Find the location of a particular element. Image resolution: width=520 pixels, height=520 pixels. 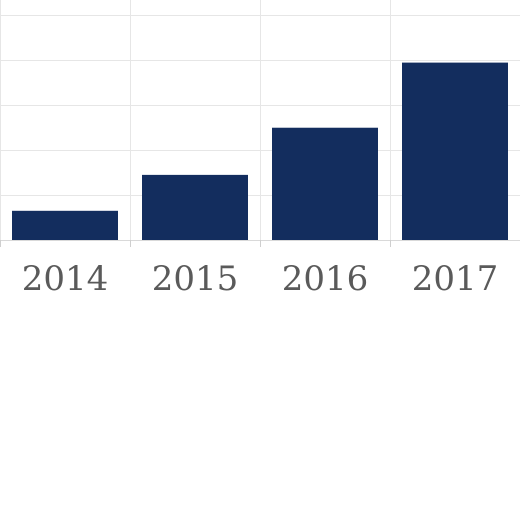

x-tick-label: 2016 is located at coordinates (325, 279).